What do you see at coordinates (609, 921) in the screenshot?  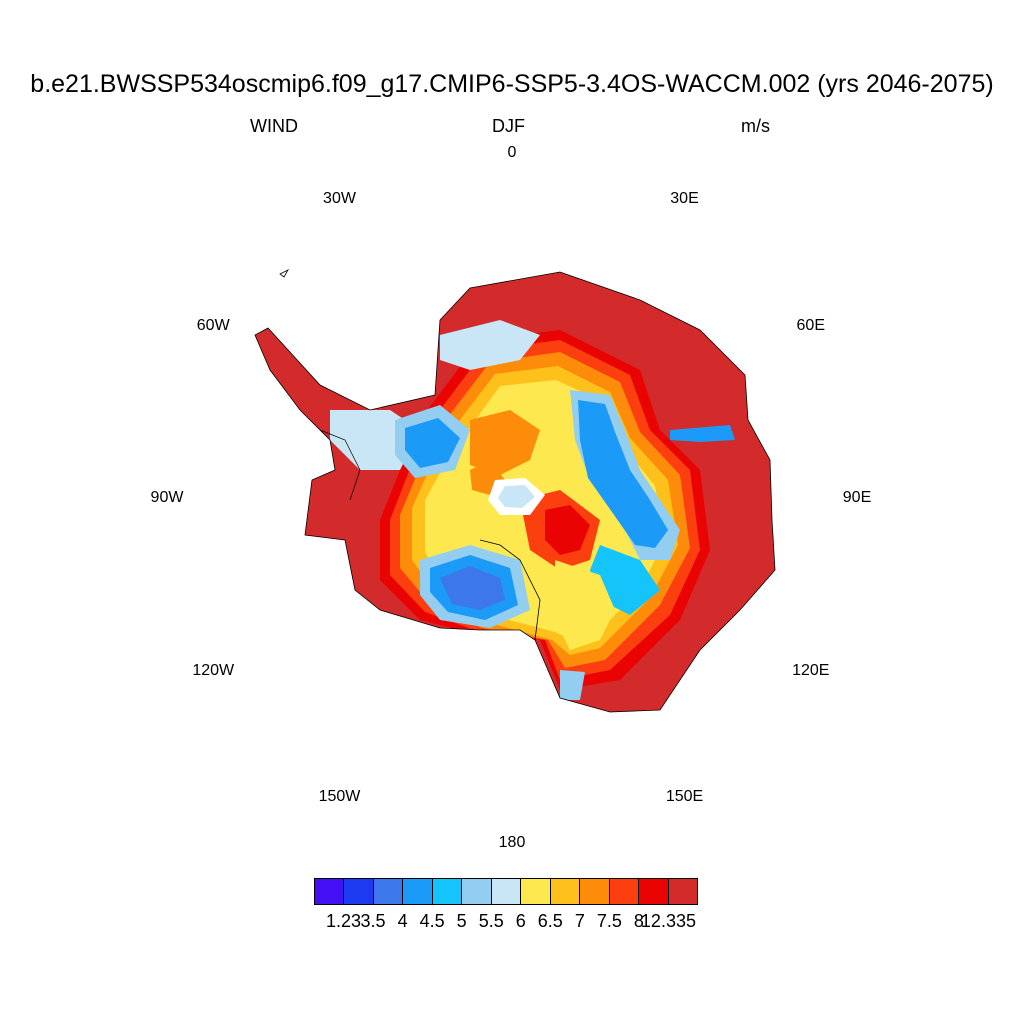 I see `colorbar-label: 7.5` at bounding box center [609, 921].